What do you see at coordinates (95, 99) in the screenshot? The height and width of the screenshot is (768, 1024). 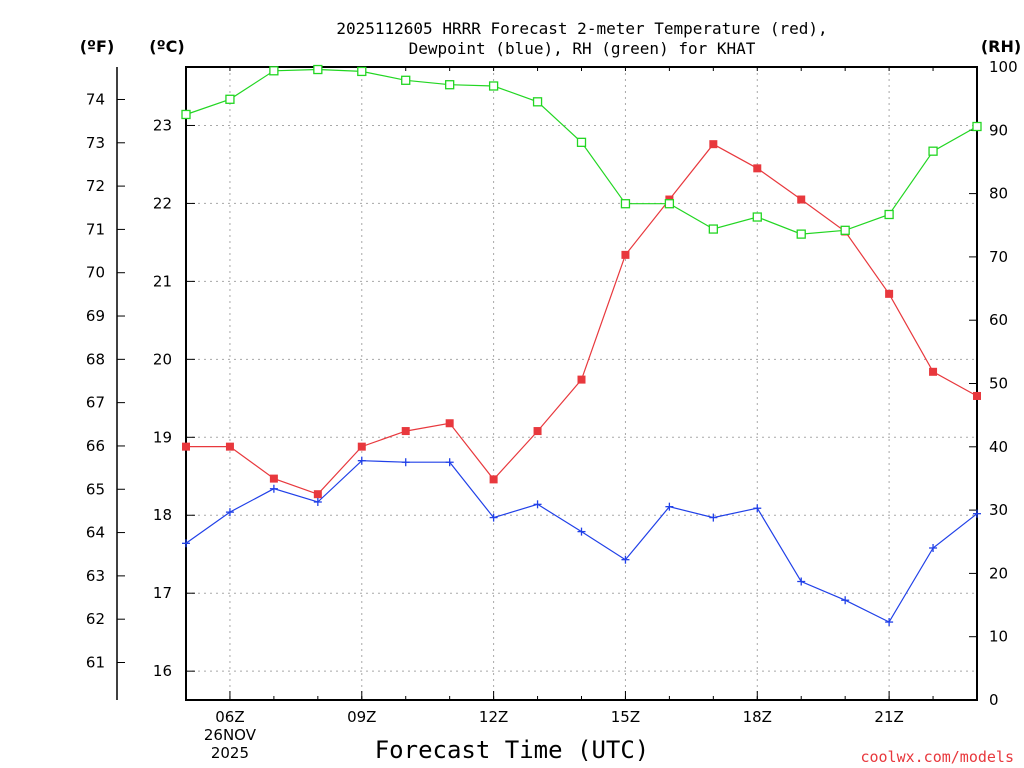 I see `fahrenheit-tick-label: 74` at bounding box center [95, 99].